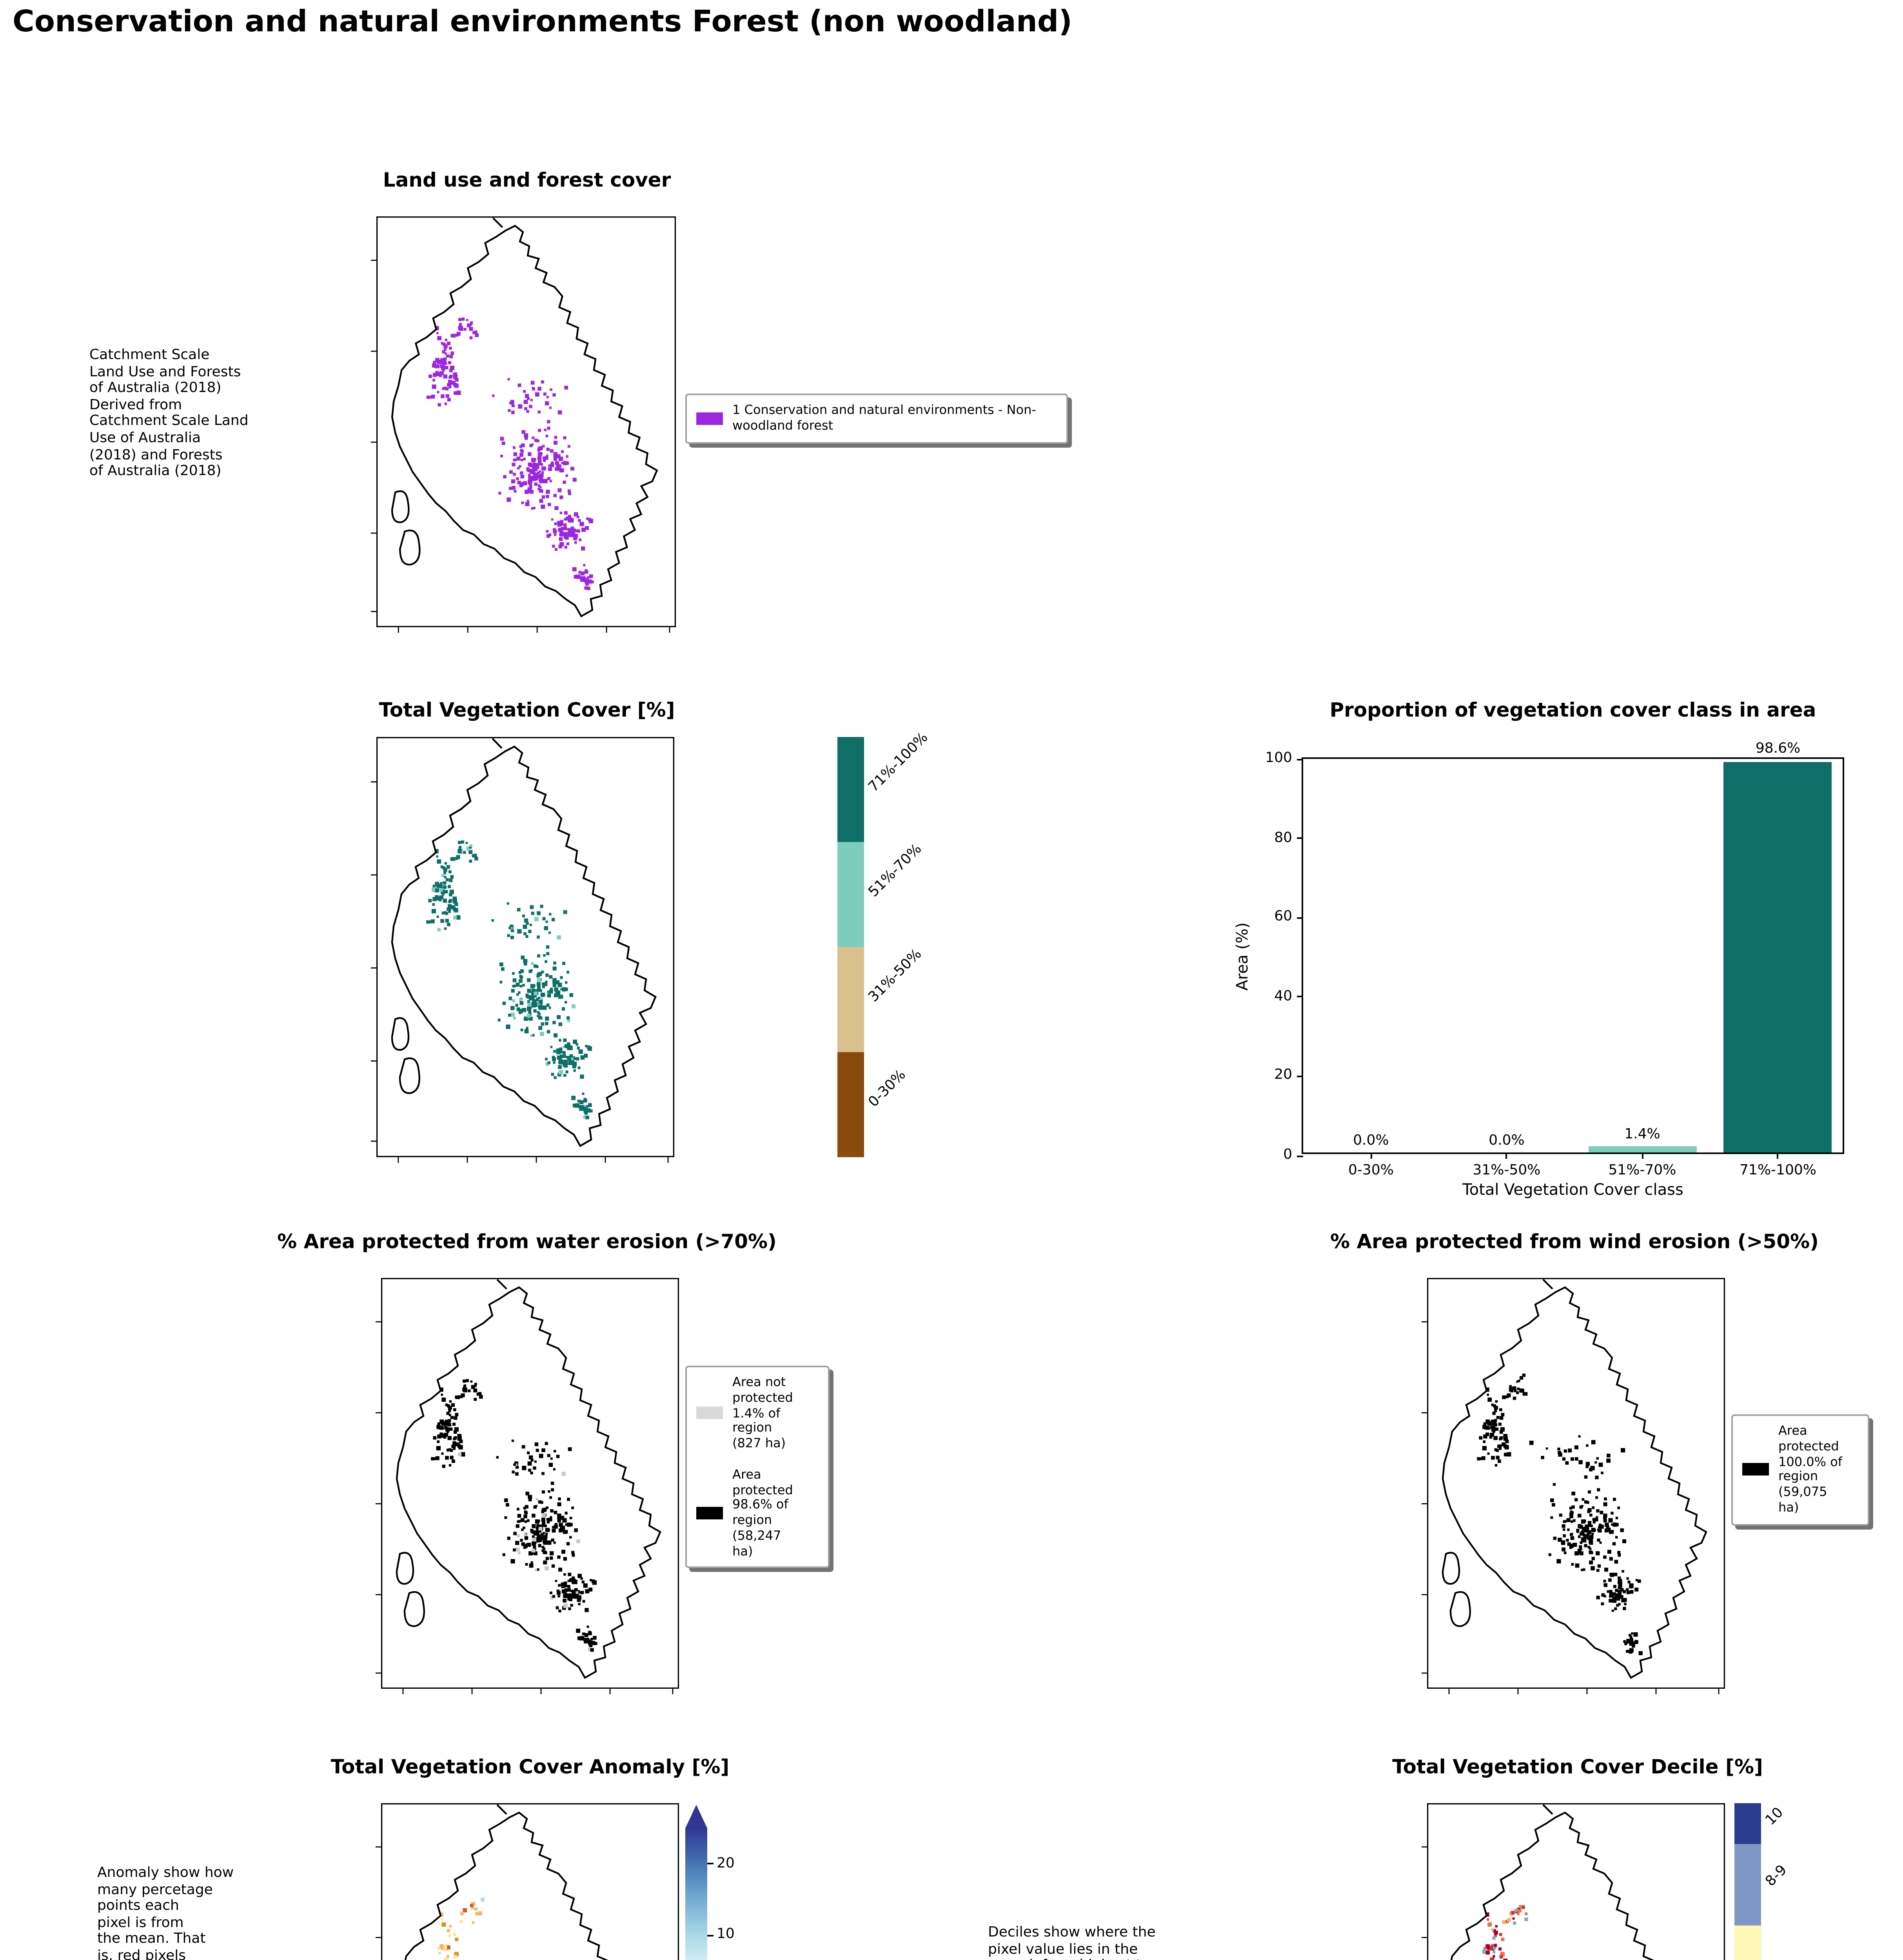 The height and width of the screenshot is (1960, 1903). I want to click on decile-map, so click(1573, 1881).